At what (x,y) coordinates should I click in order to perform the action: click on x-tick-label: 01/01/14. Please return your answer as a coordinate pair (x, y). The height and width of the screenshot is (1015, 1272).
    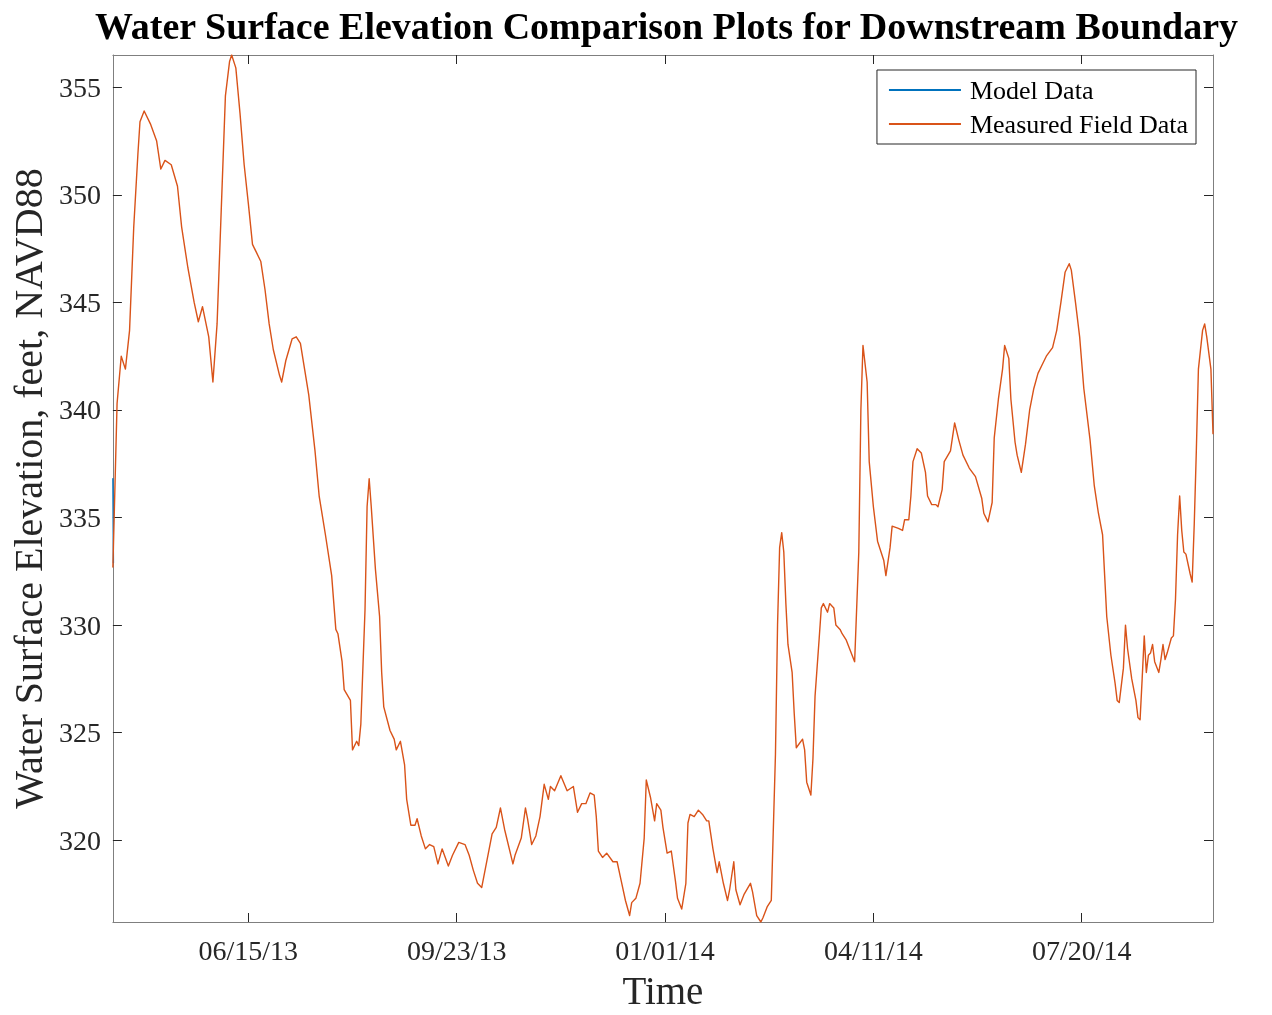
    Looking at the image, I should click on (665, 950).